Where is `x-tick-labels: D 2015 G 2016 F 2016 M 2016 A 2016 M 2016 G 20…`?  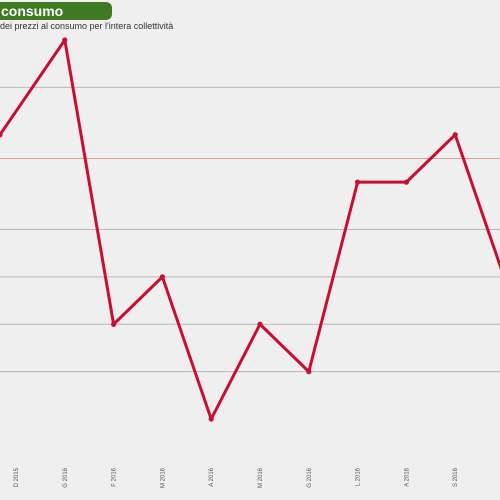
x-tick-labels: D 2015 G 2016 F 2016 M 2016 A 2016 M 2016 G 20… is located at coordinates (236, 477).